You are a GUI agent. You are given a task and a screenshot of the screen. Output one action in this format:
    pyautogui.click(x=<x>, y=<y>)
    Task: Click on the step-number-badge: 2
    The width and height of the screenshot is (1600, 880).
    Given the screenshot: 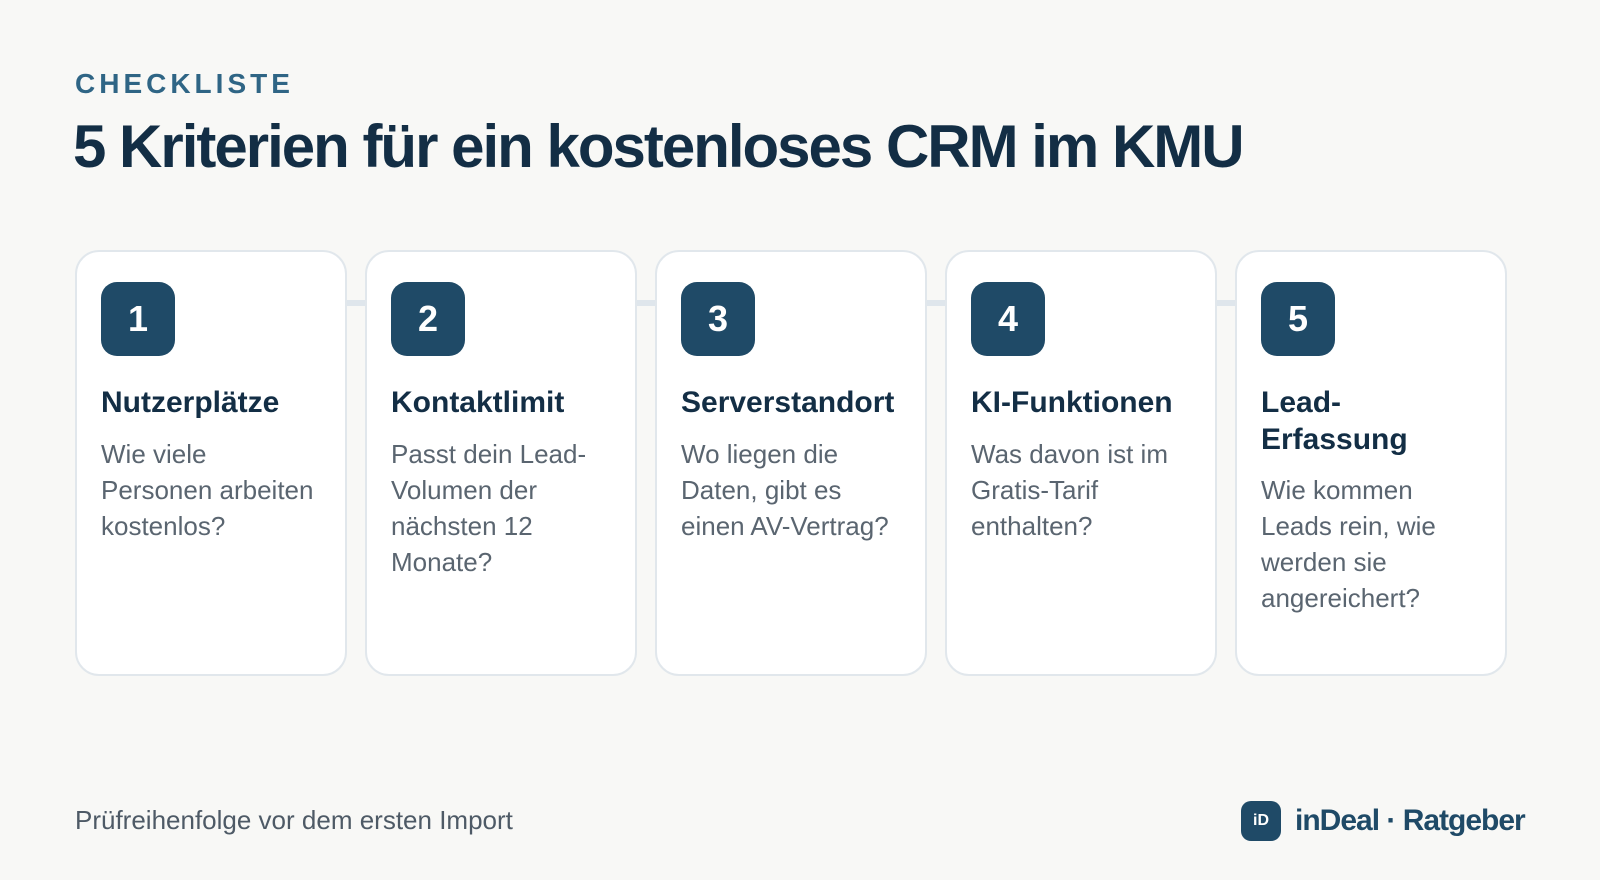 What is the action you would take?
    pyautogui.click(x=428, y=319)
    